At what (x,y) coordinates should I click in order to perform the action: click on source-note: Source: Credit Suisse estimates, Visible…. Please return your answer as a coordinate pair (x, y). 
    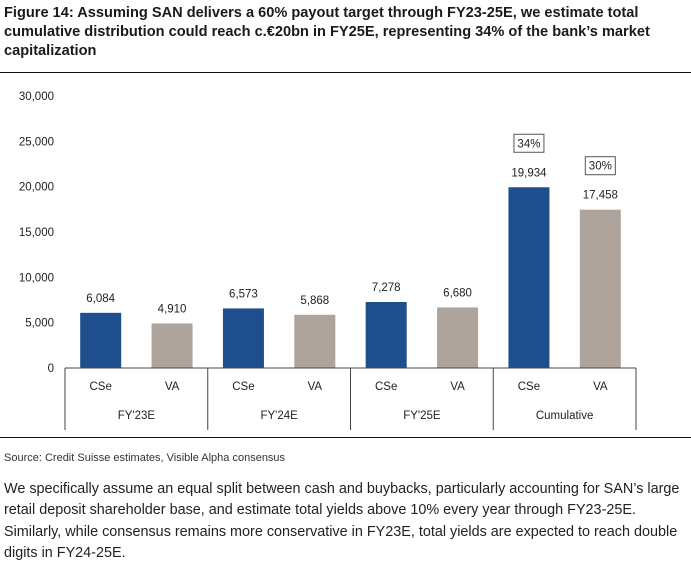
    Looking at the image, I should click on (145, 458).